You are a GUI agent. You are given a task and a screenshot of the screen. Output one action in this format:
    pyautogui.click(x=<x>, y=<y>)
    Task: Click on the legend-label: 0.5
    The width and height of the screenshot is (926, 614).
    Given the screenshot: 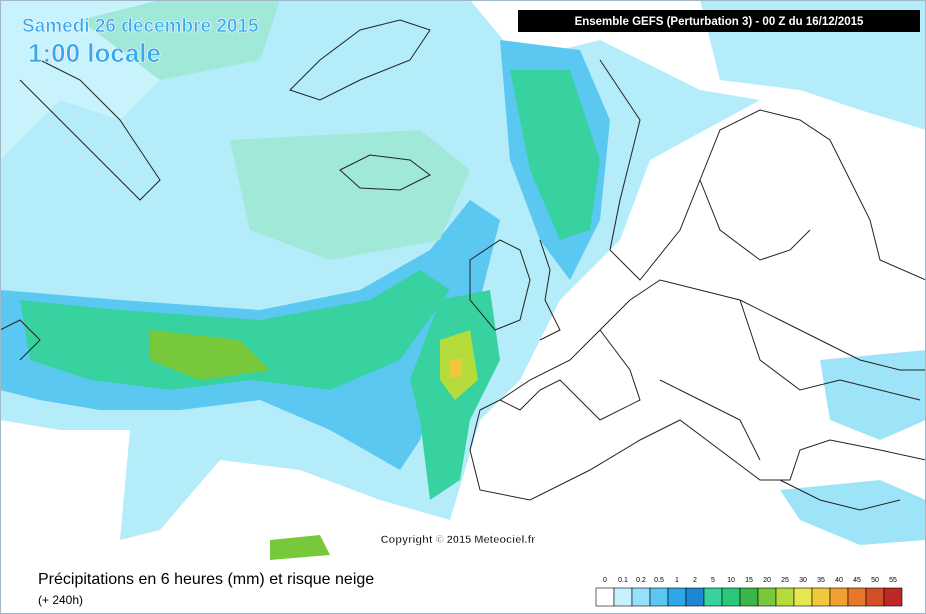 What is the action you would take?
    pyautogui.click(x=659, y=580)
    